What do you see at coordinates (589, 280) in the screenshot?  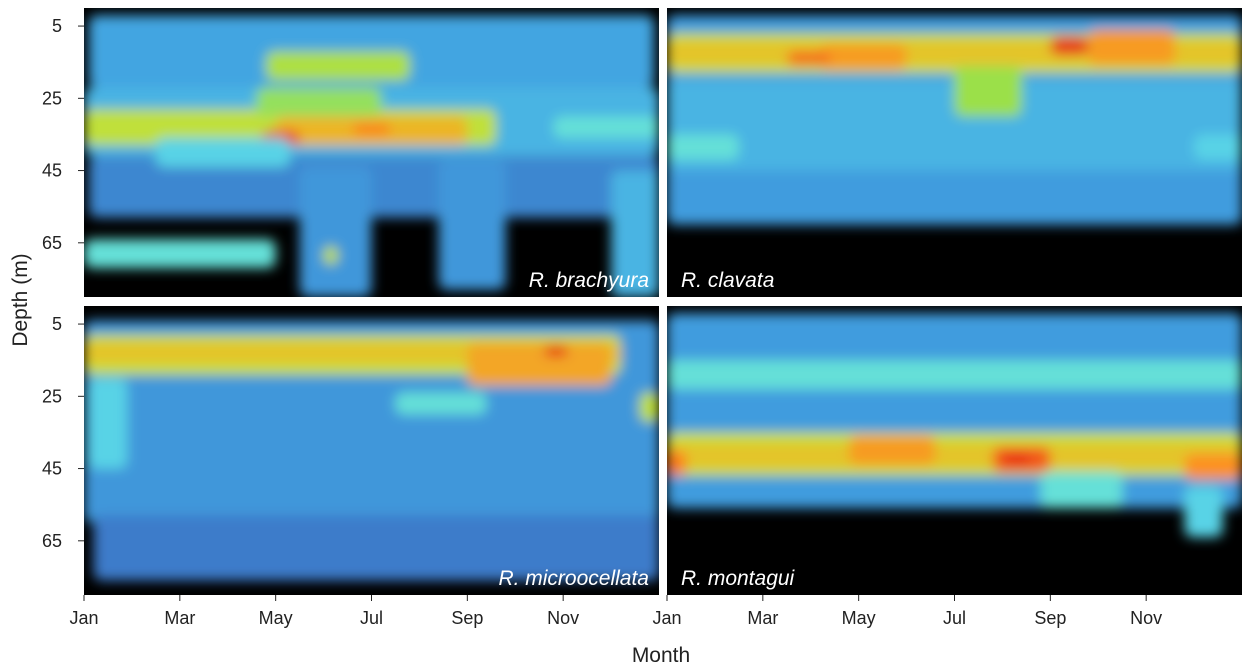 I see `species-label: R. brachyura` at bounding box center [589, 280].